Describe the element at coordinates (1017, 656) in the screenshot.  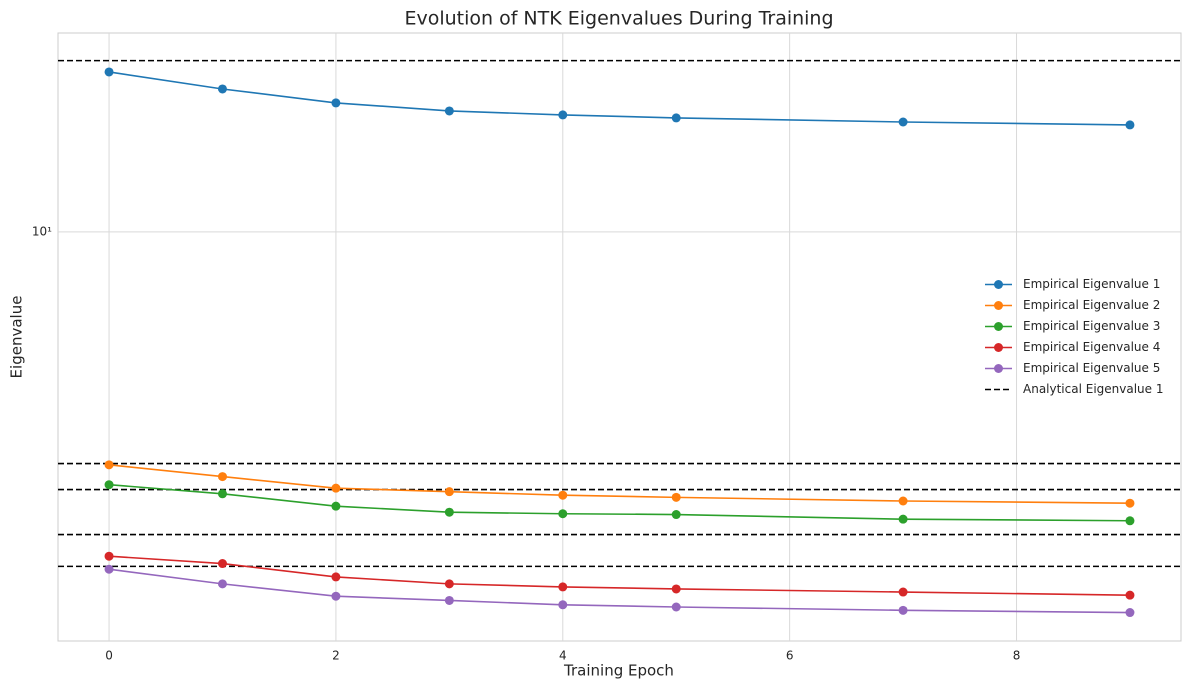
I see `x-tick-label: 8` at that location.